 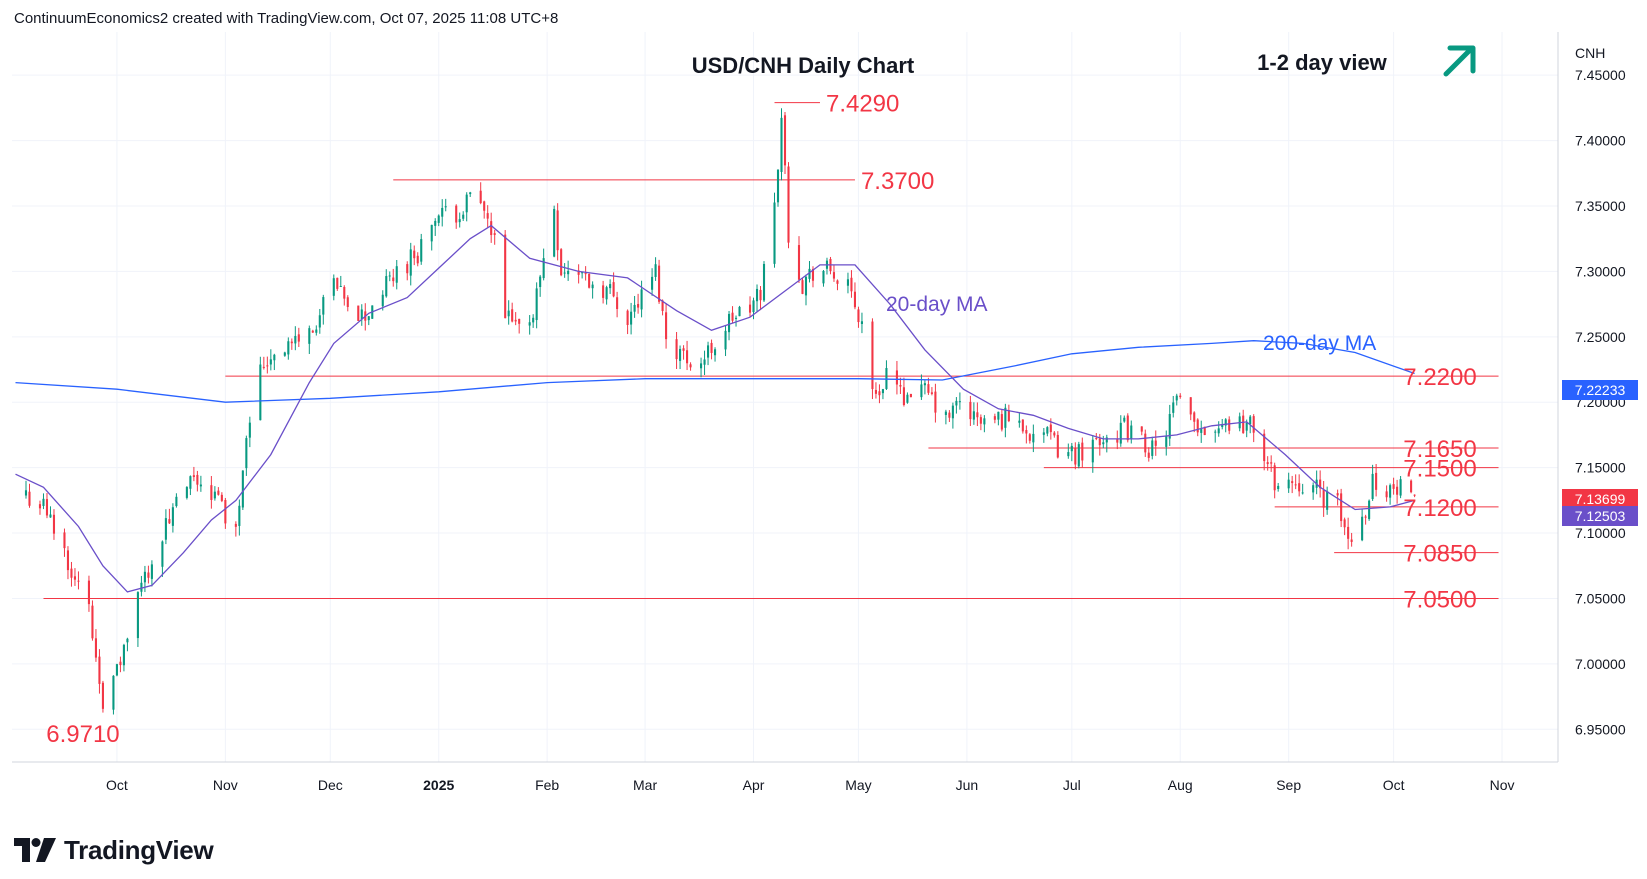 I want to click on y-tick-label: 7.05000, so click(x=1600, y=598).